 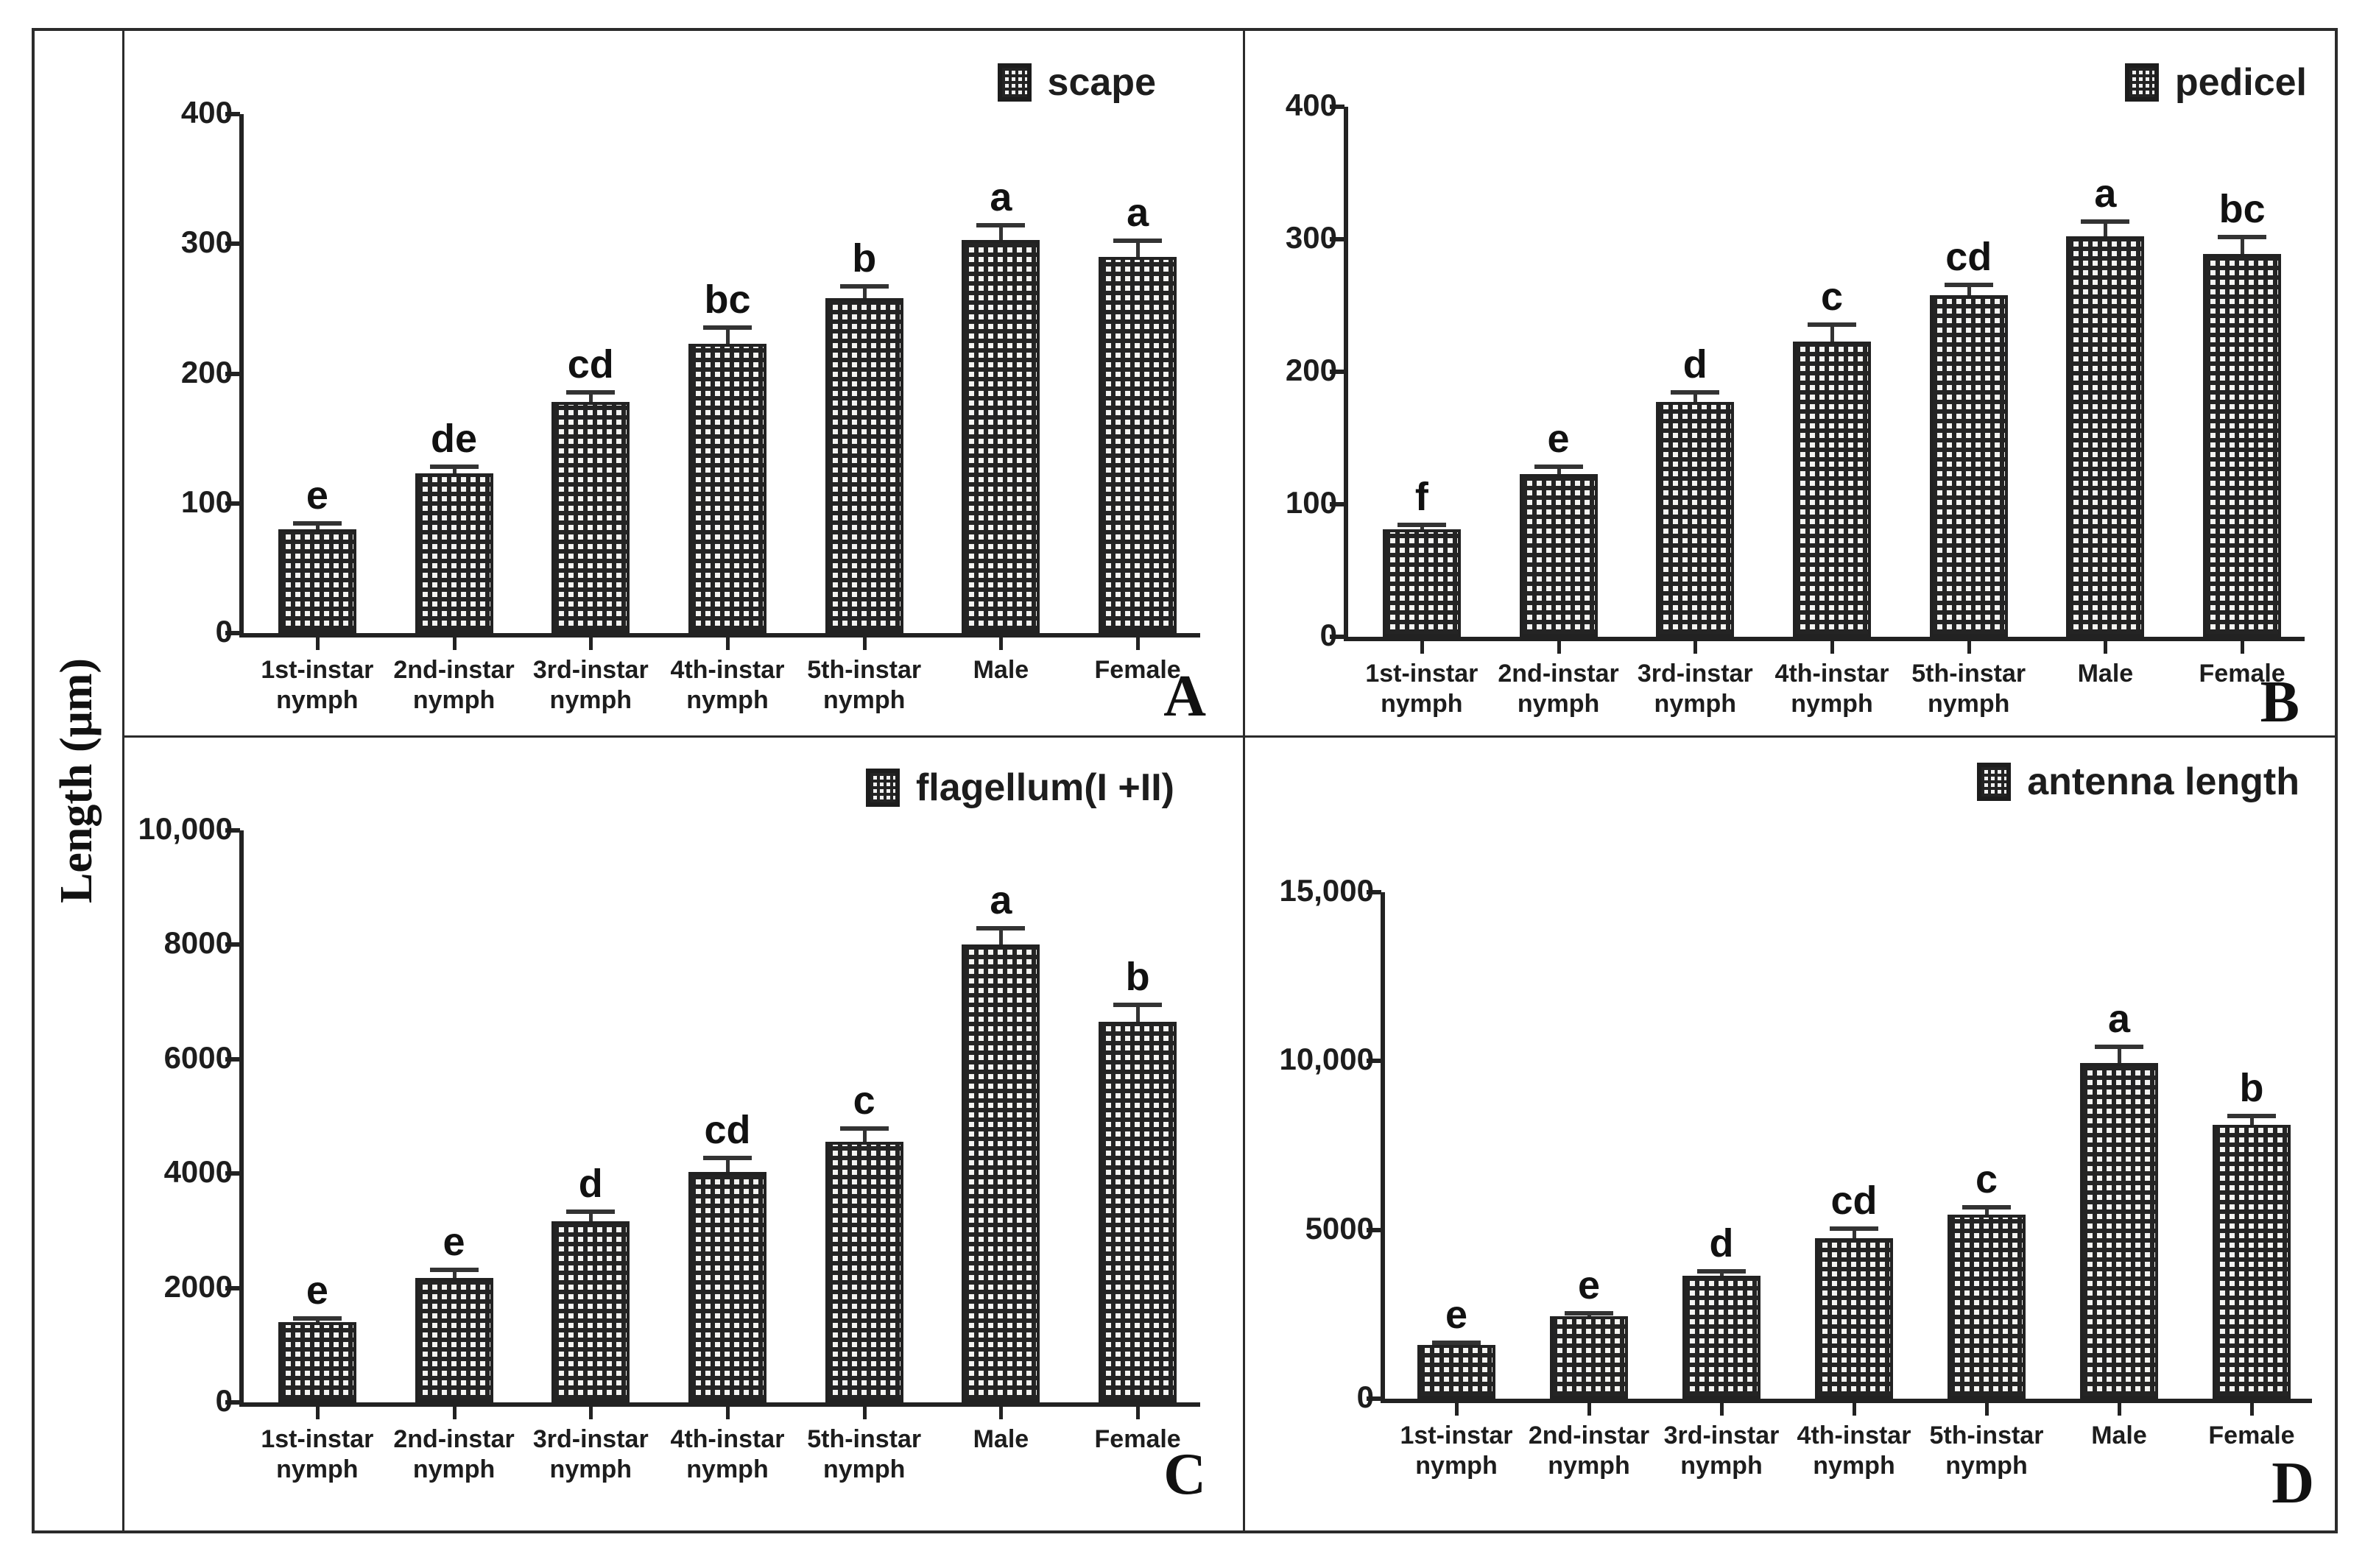 I want to click on y-axis-tick-label: 6000, so click(x=198, y=1057).